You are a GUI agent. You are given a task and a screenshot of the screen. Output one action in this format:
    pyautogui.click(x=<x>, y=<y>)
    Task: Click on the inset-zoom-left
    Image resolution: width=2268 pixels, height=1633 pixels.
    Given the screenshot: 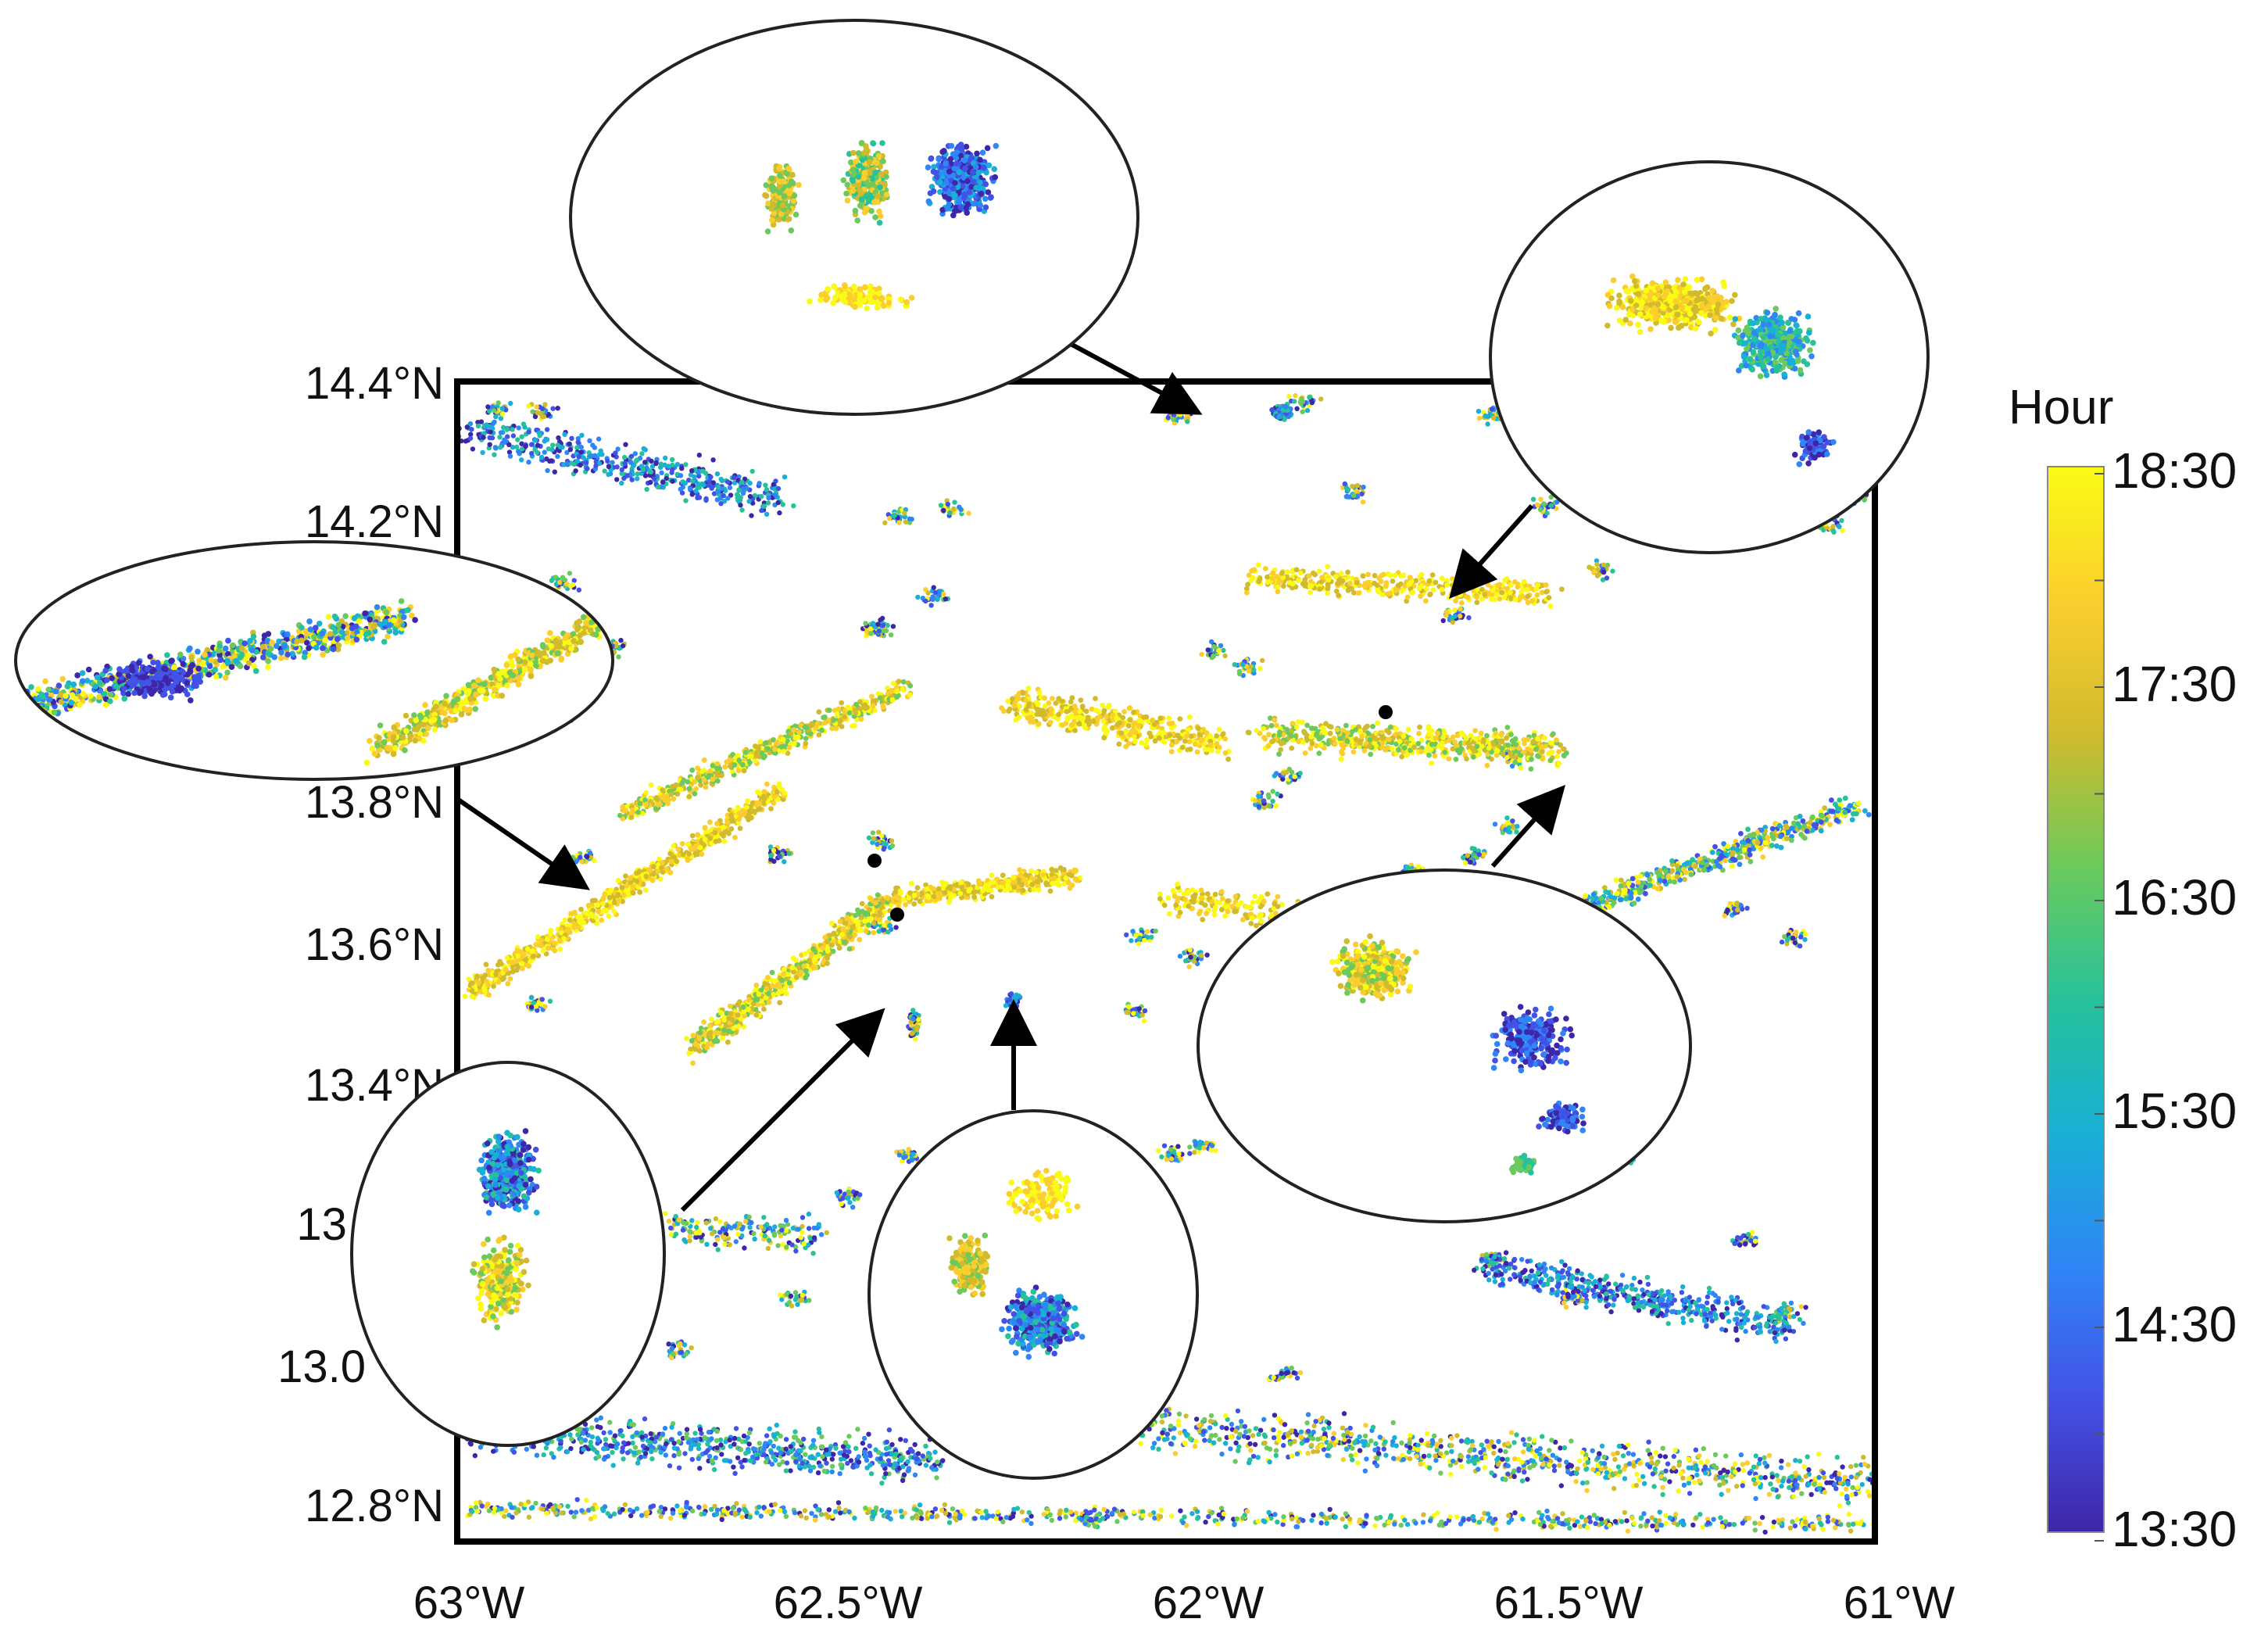 What is the action you would take?
    pyautogui.click(x=314, y=660)
    